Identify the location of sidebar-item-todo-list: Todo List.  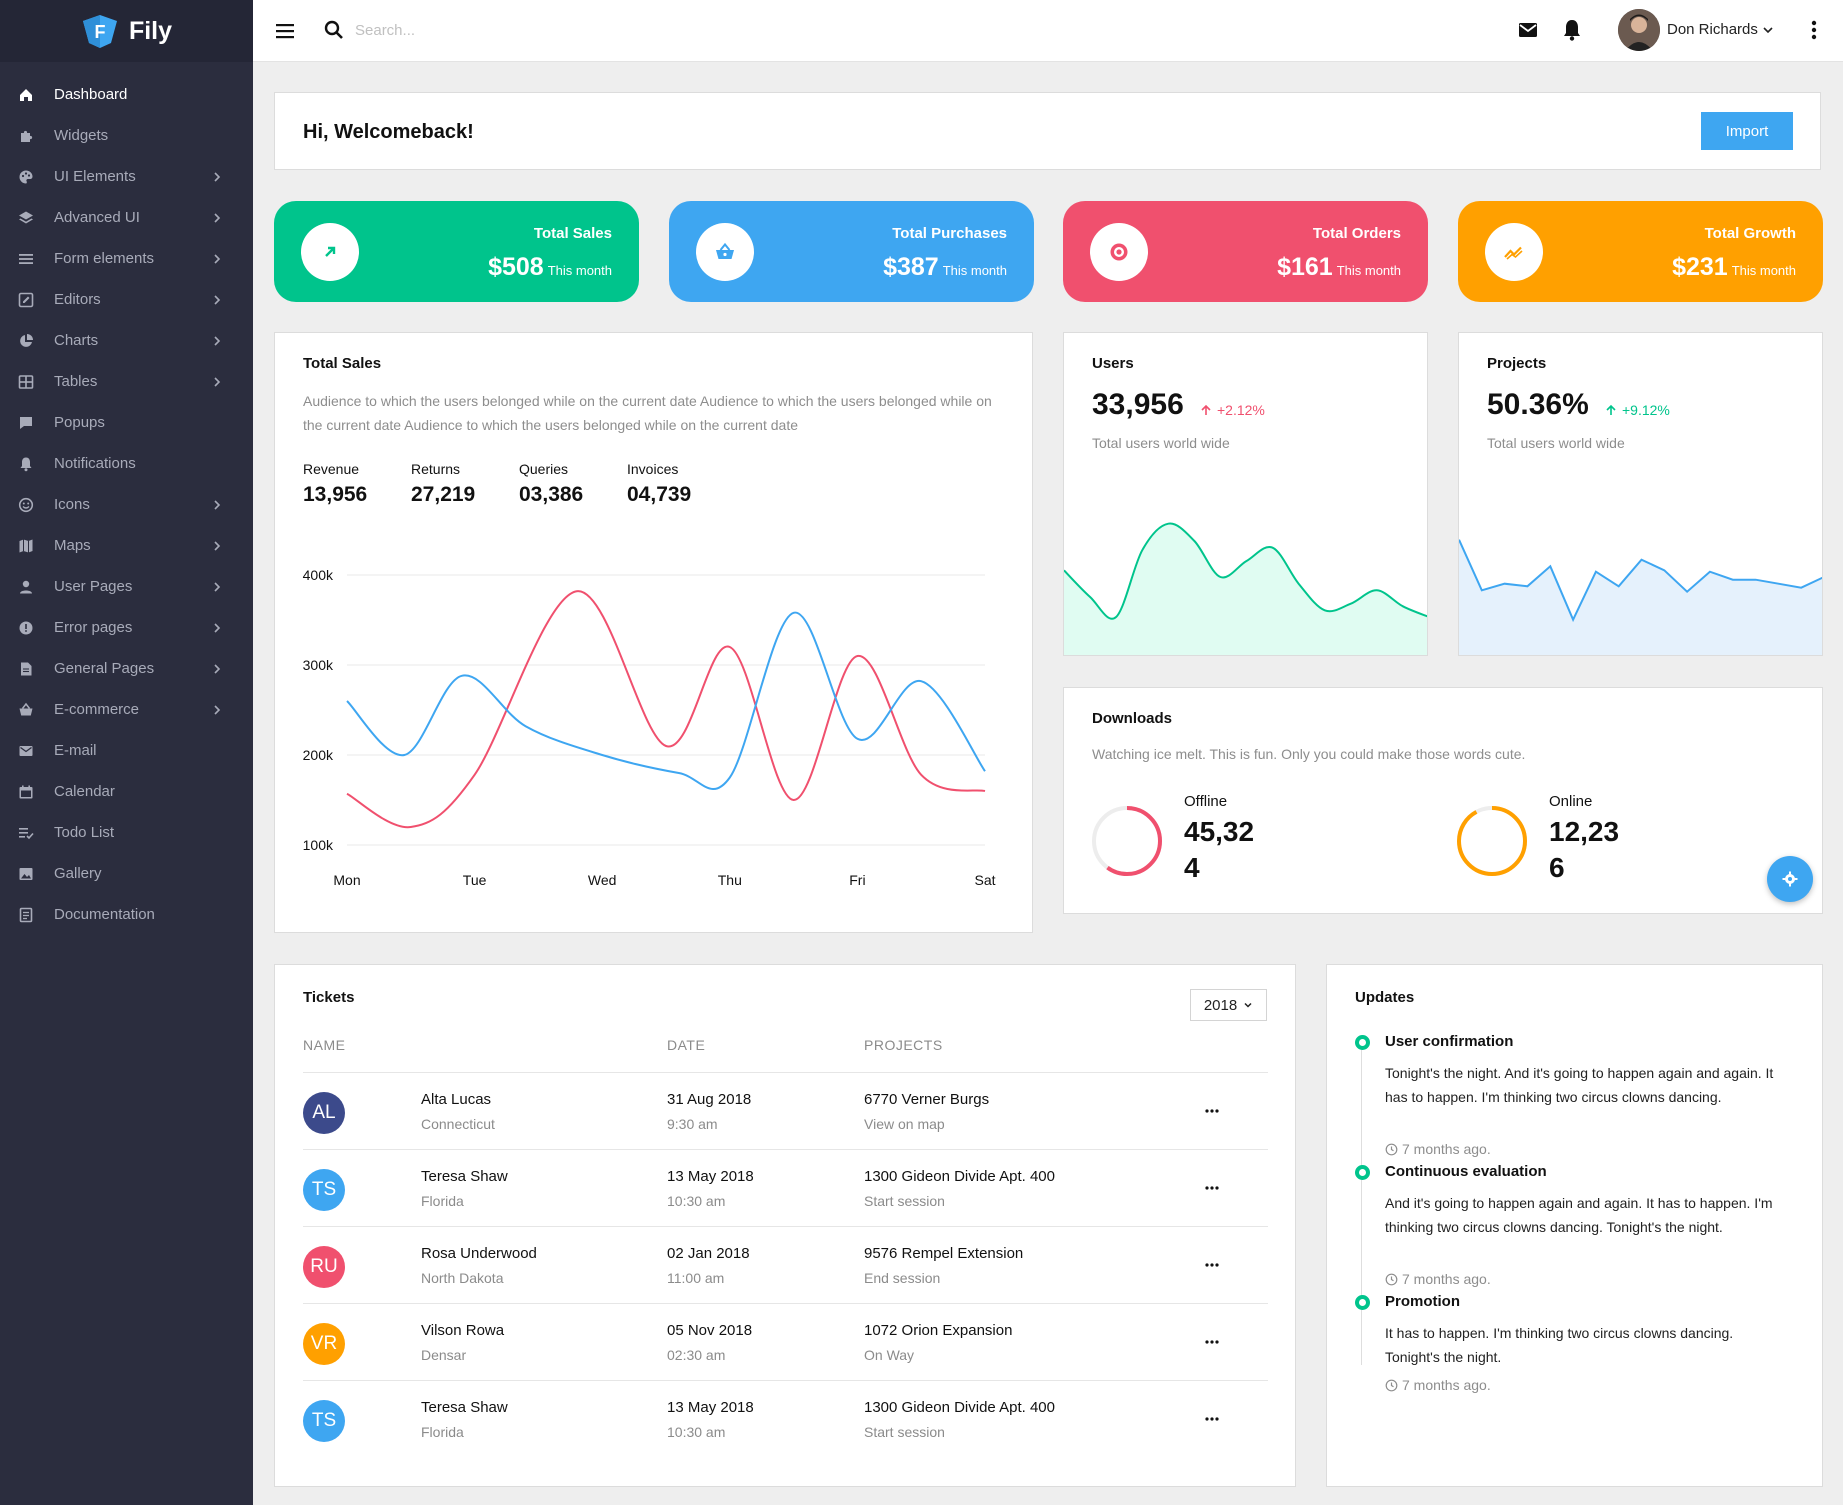
(126, 832).